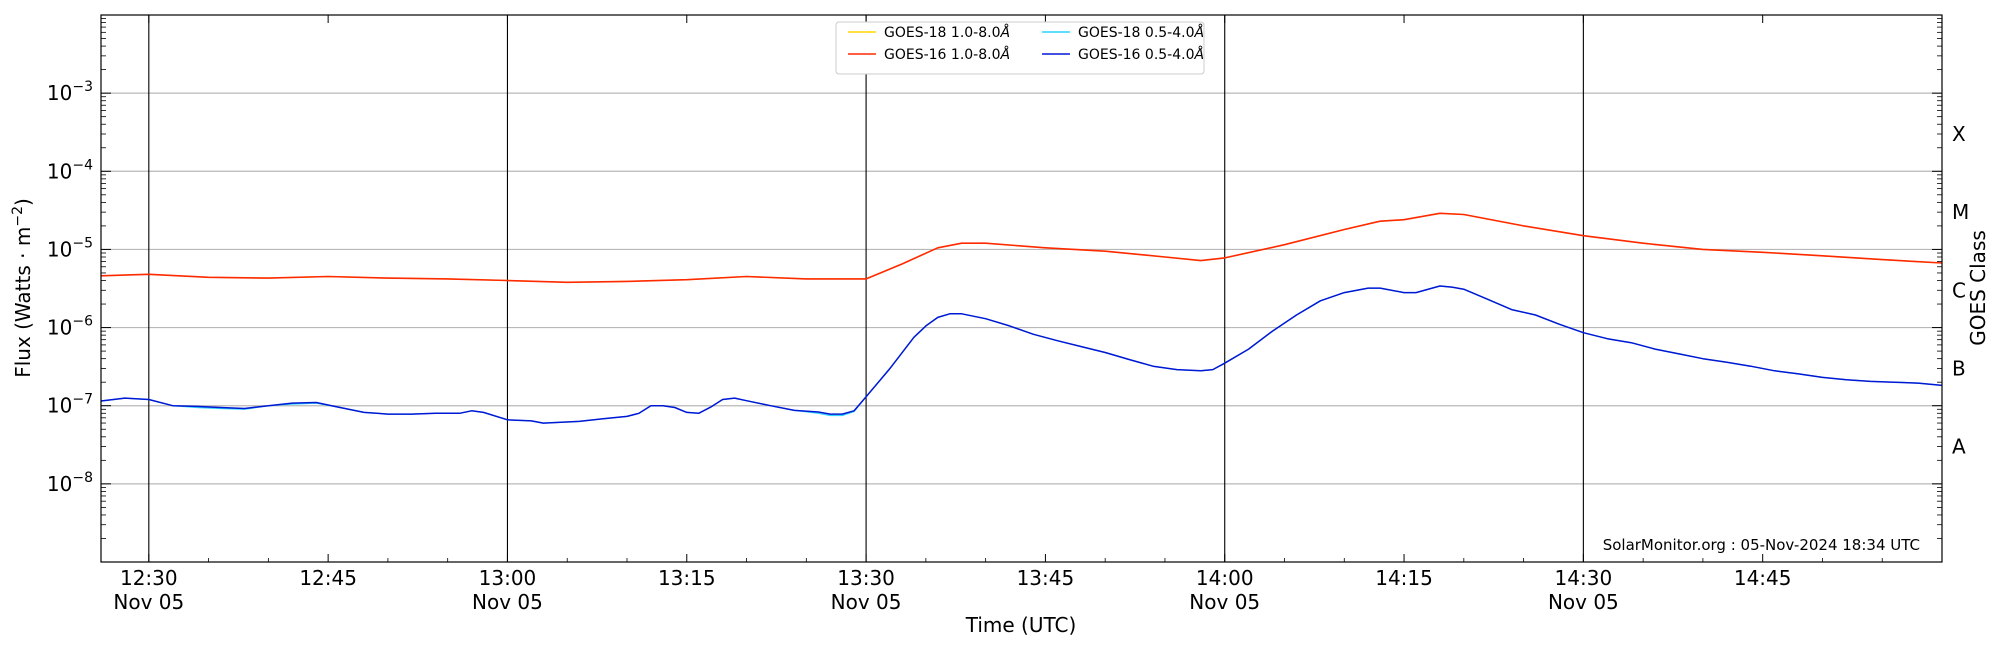  I want to click on y-tick-label: 10⁻⁴, so click(70, 170).